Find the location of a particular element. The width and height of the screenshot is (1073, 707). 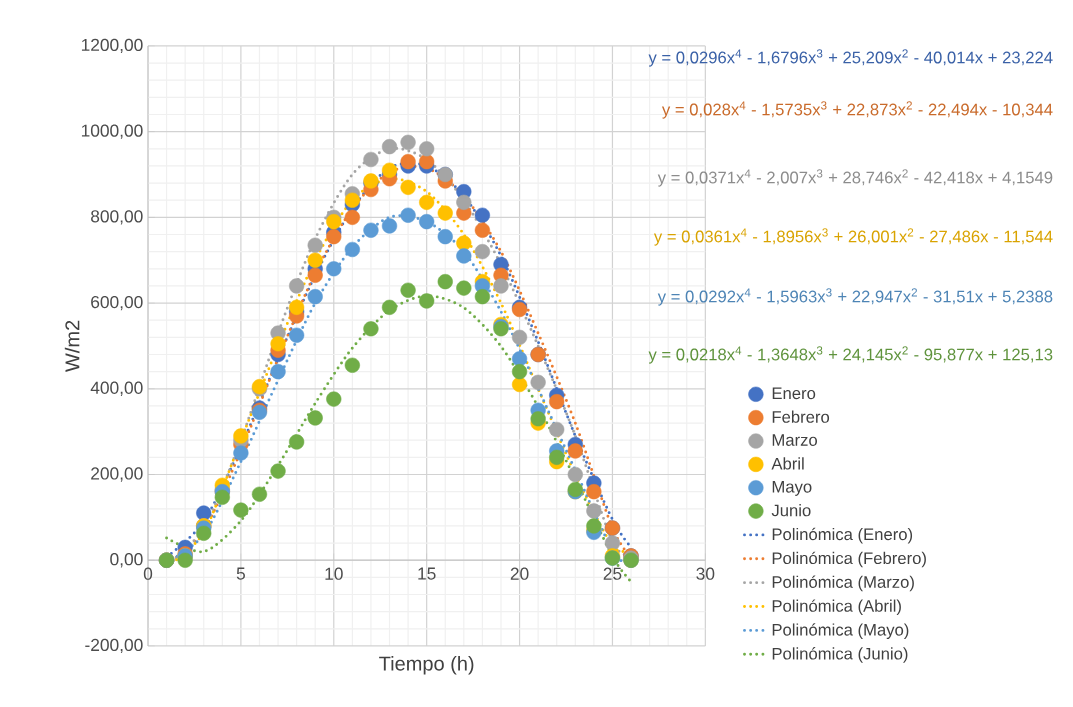

y-tick-label: 200,00 is located at coordinates (117, 474).